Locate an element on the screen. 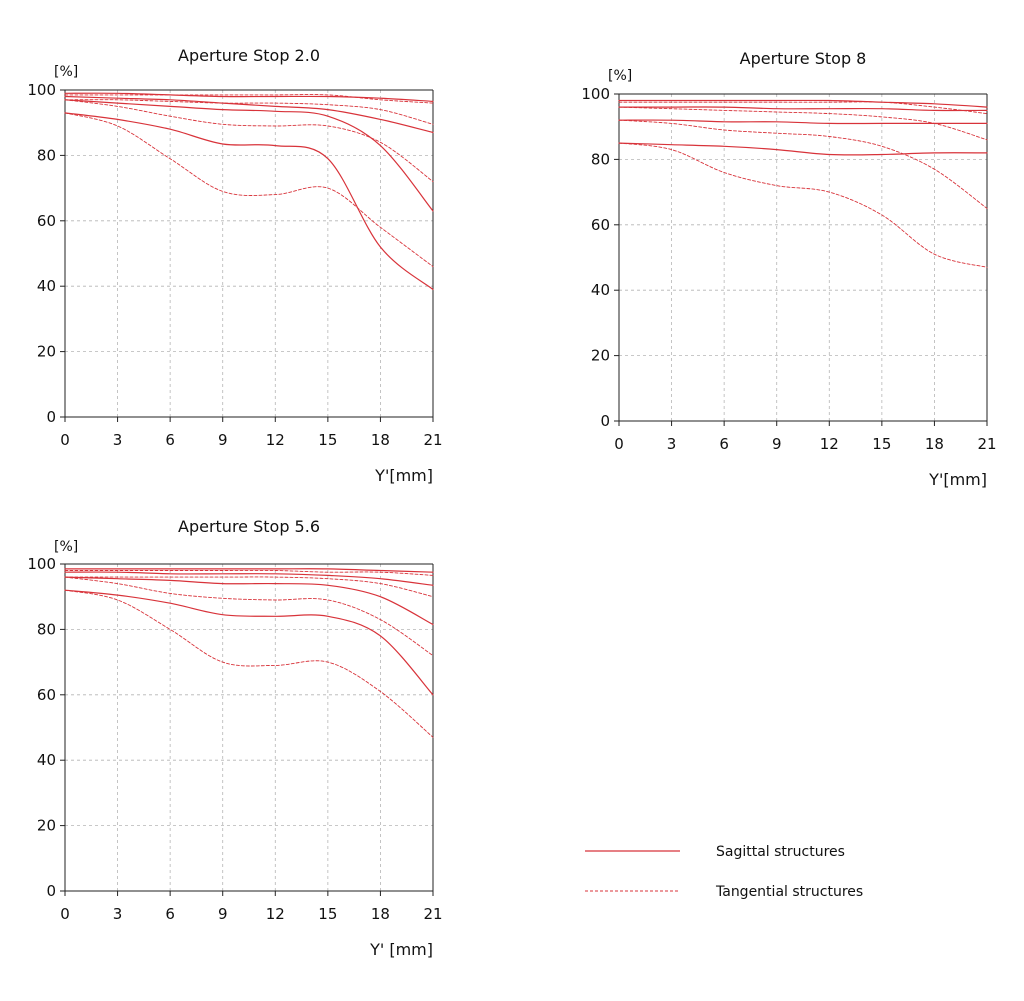 This screenshot has height=1001, width=1024. x-axis-label: Y' [mm] is located at coordinates (401, 949).